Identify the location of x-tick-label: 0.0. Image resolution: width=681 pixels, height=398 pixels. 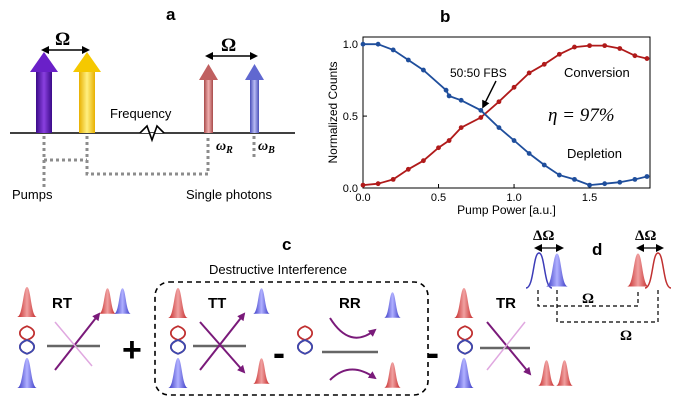
(362, 198).